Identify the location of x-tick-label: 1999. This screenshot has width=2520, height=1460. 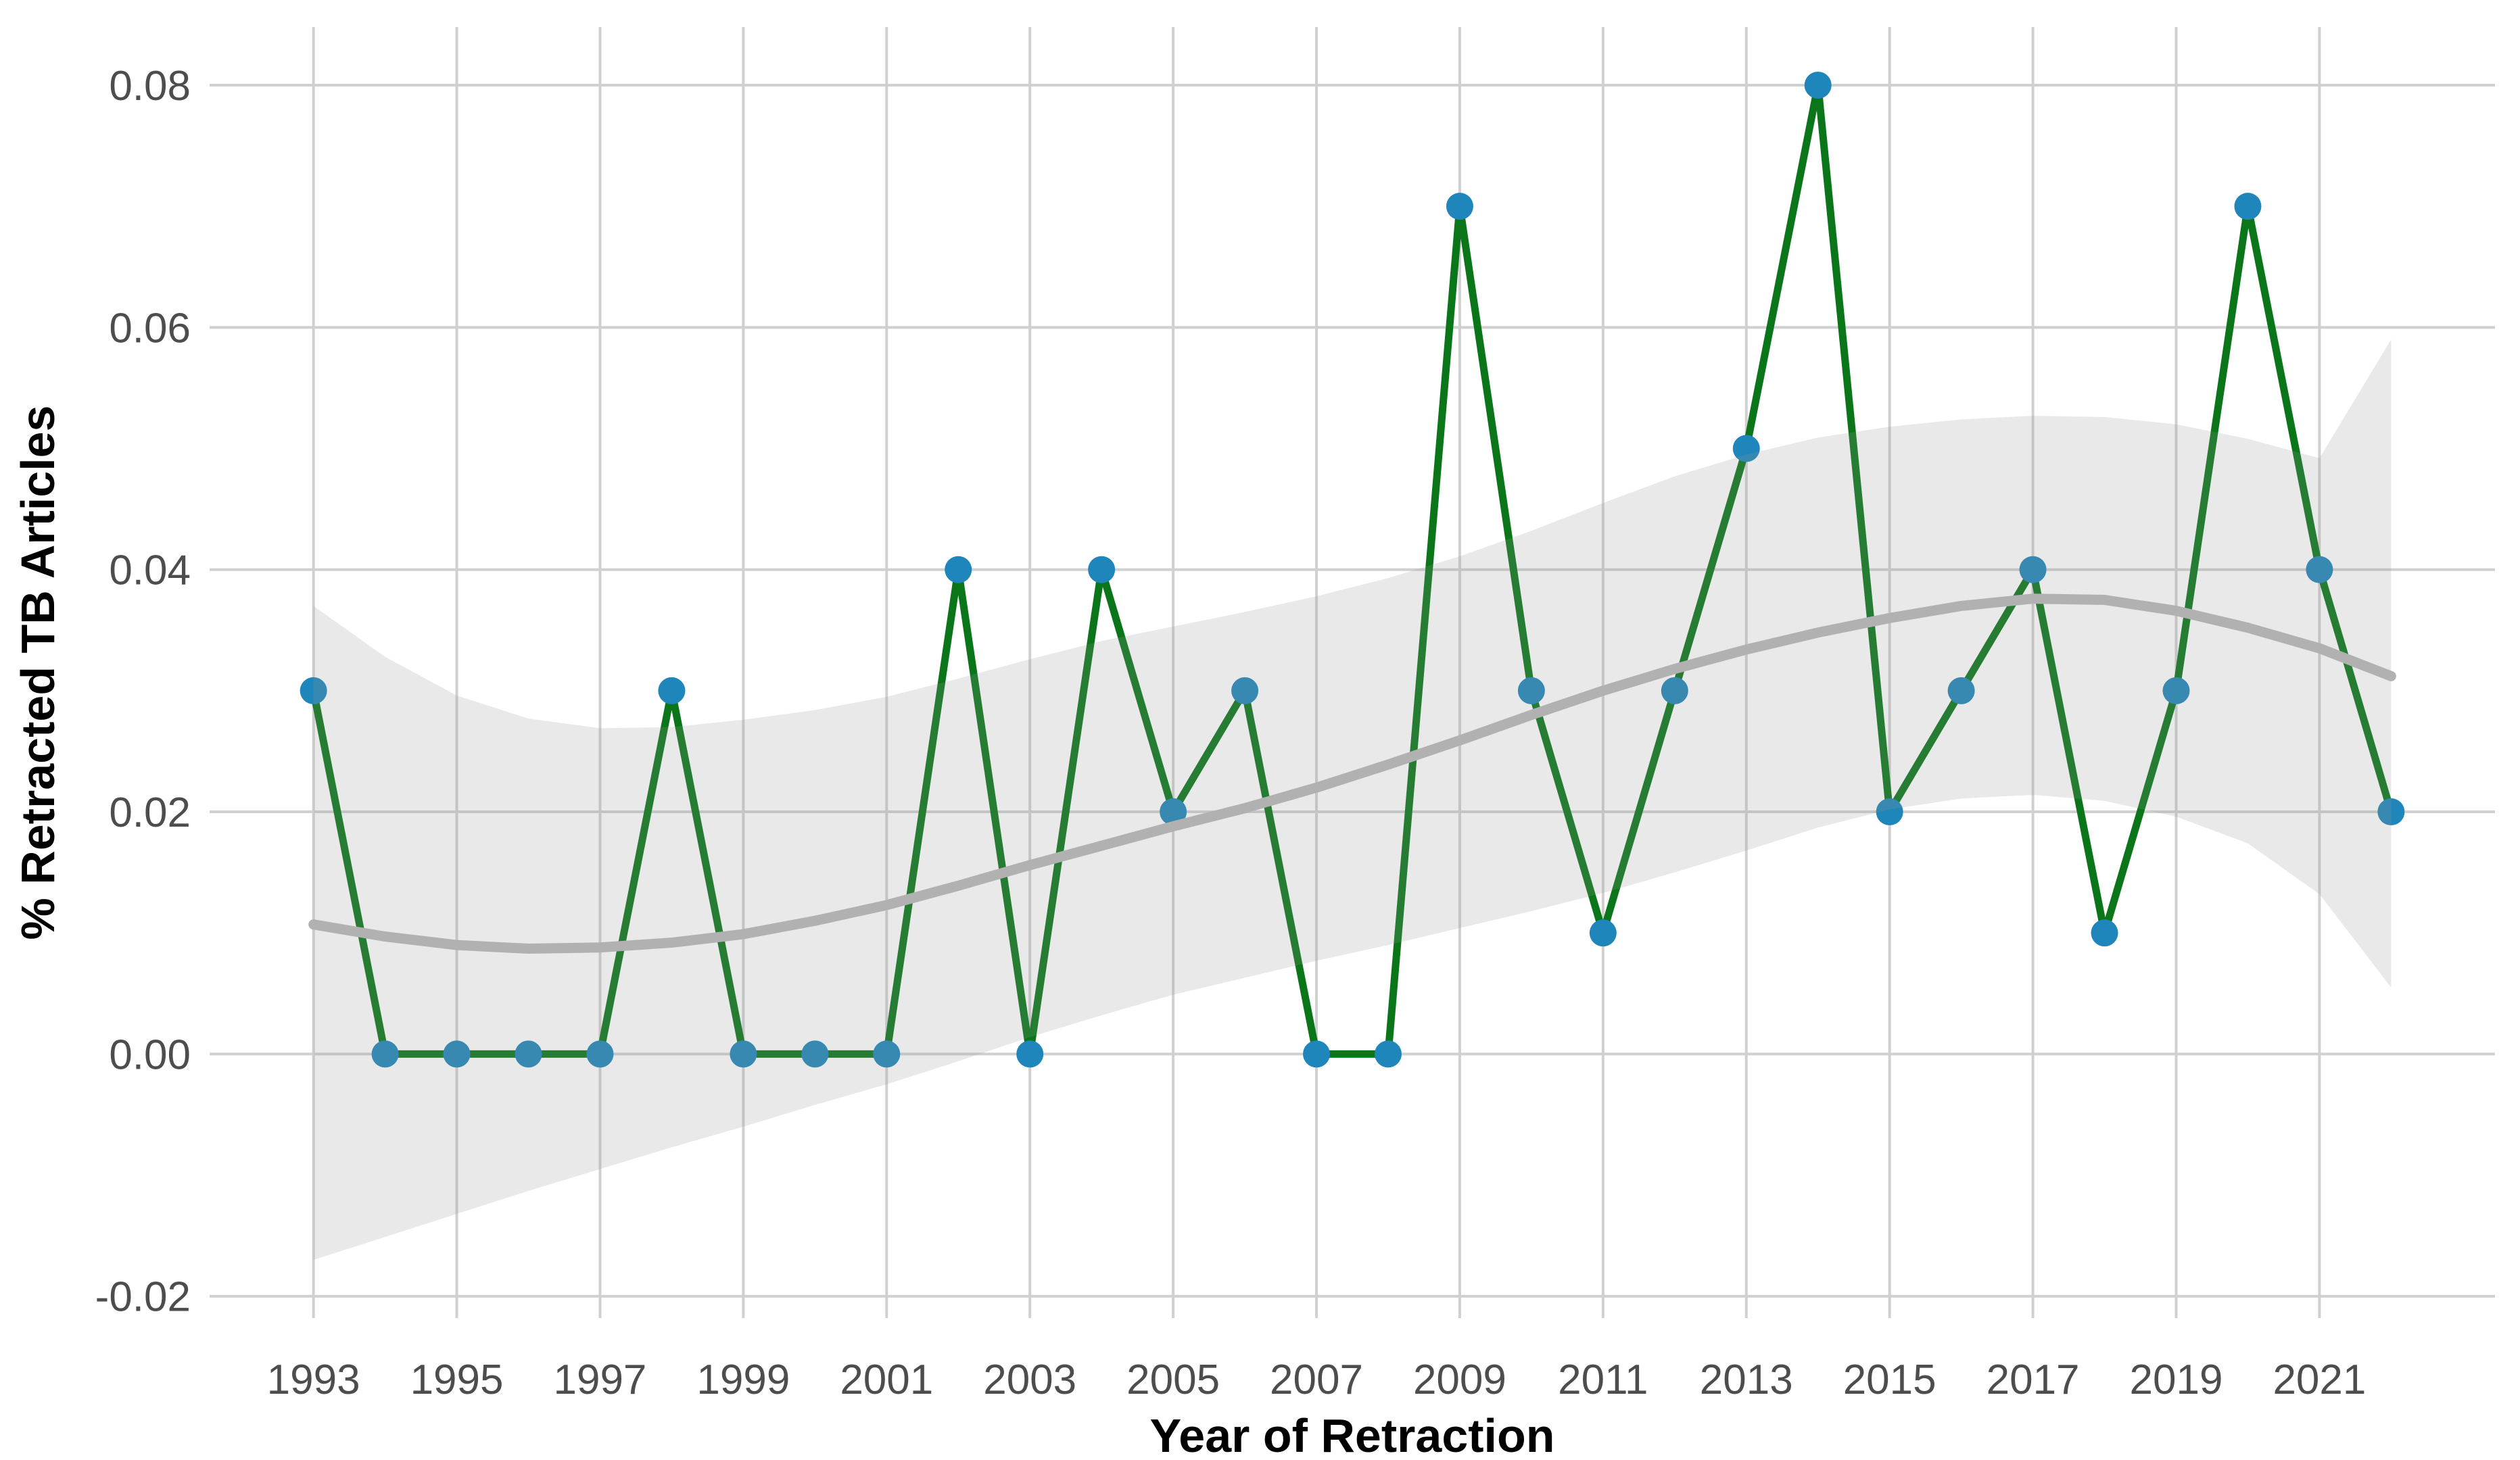
(743, 1380).